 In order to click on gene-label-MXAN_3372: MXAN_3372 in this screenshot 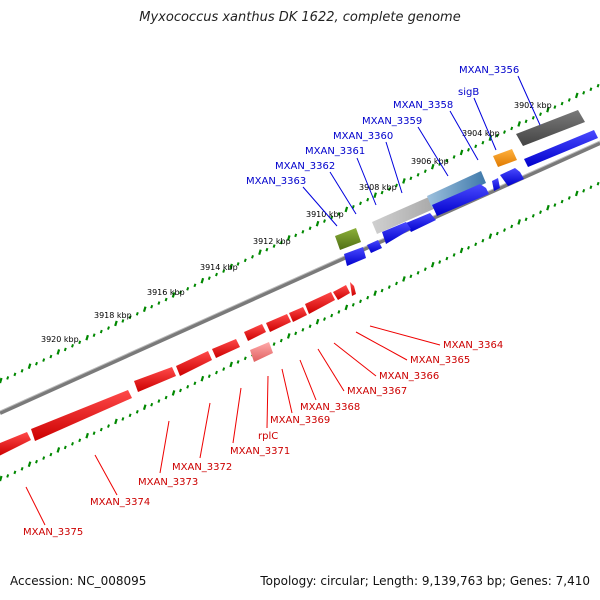, I will do `click(202, 467)`.